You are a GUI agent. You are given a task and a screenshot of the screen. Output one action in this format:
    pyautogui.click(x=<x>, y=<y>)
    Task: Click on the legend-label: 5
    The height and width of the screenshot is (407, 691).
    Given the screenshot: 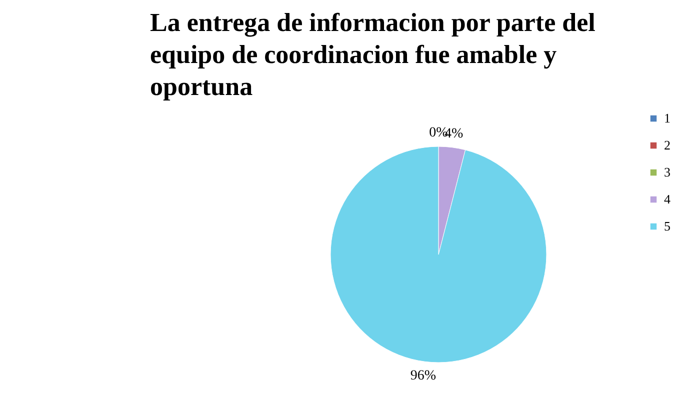 What is the action you would take?
    pyautogui.click(x=667, y=226)
    